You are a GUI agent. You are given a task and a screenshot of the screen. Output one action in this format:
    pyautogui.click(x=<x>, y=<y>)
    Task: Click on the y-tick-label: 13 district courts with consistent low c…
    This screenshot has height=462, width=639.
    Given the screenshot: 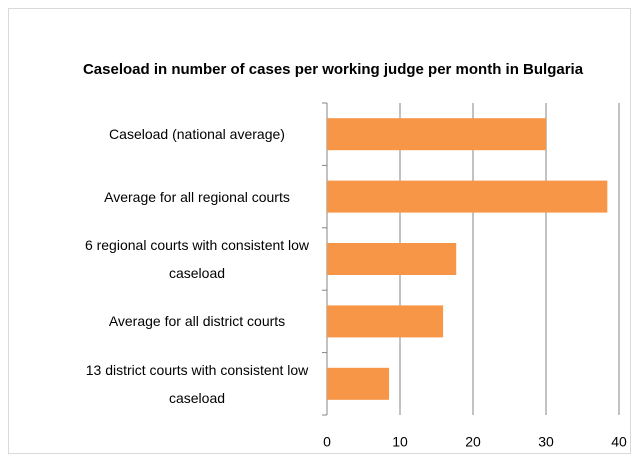 What is the action you would take?
    pyautogui.click(x=197, y=383)
    